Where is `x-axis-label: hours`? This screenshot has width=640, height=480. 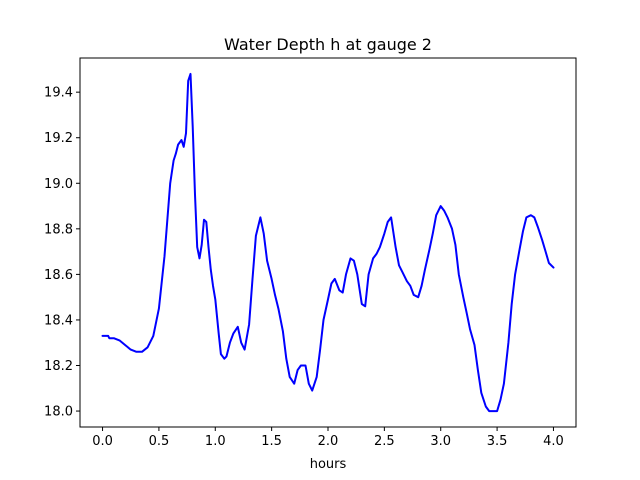
x-axis-label: hours is located at coordinates (328, 464).